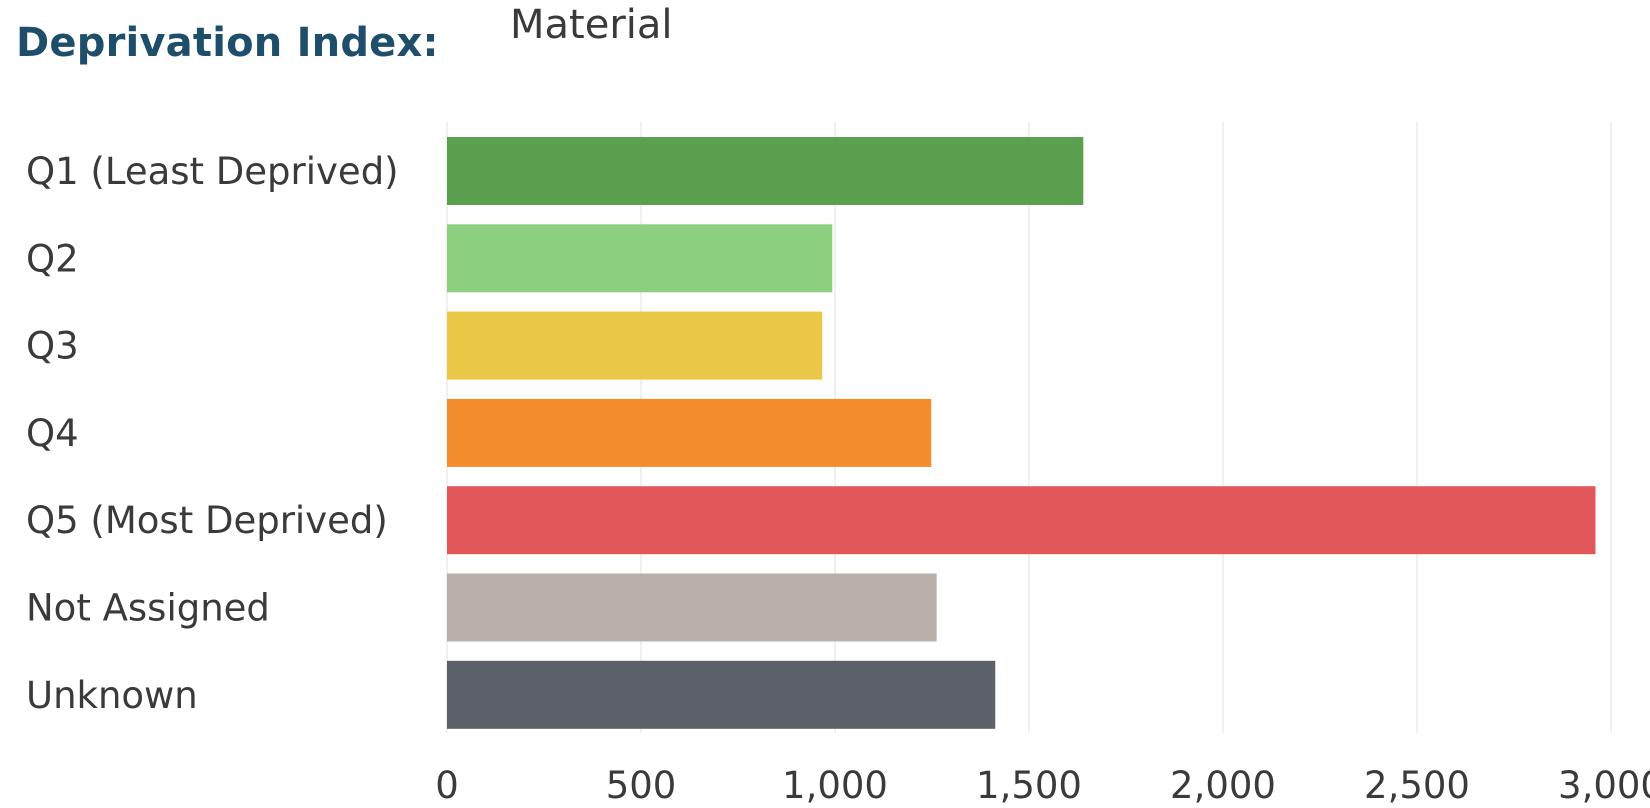 The height and width of the screenshot is (808, 1650). I want to click on x-tick-label: 1,500, so click(1029, 785).